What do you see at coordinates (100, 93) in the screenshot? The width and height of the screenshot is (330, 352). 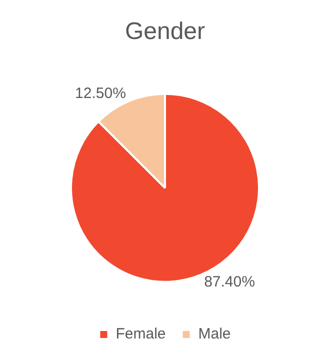 I see `data-label: 12.50%` at bounding box center [100, 93].